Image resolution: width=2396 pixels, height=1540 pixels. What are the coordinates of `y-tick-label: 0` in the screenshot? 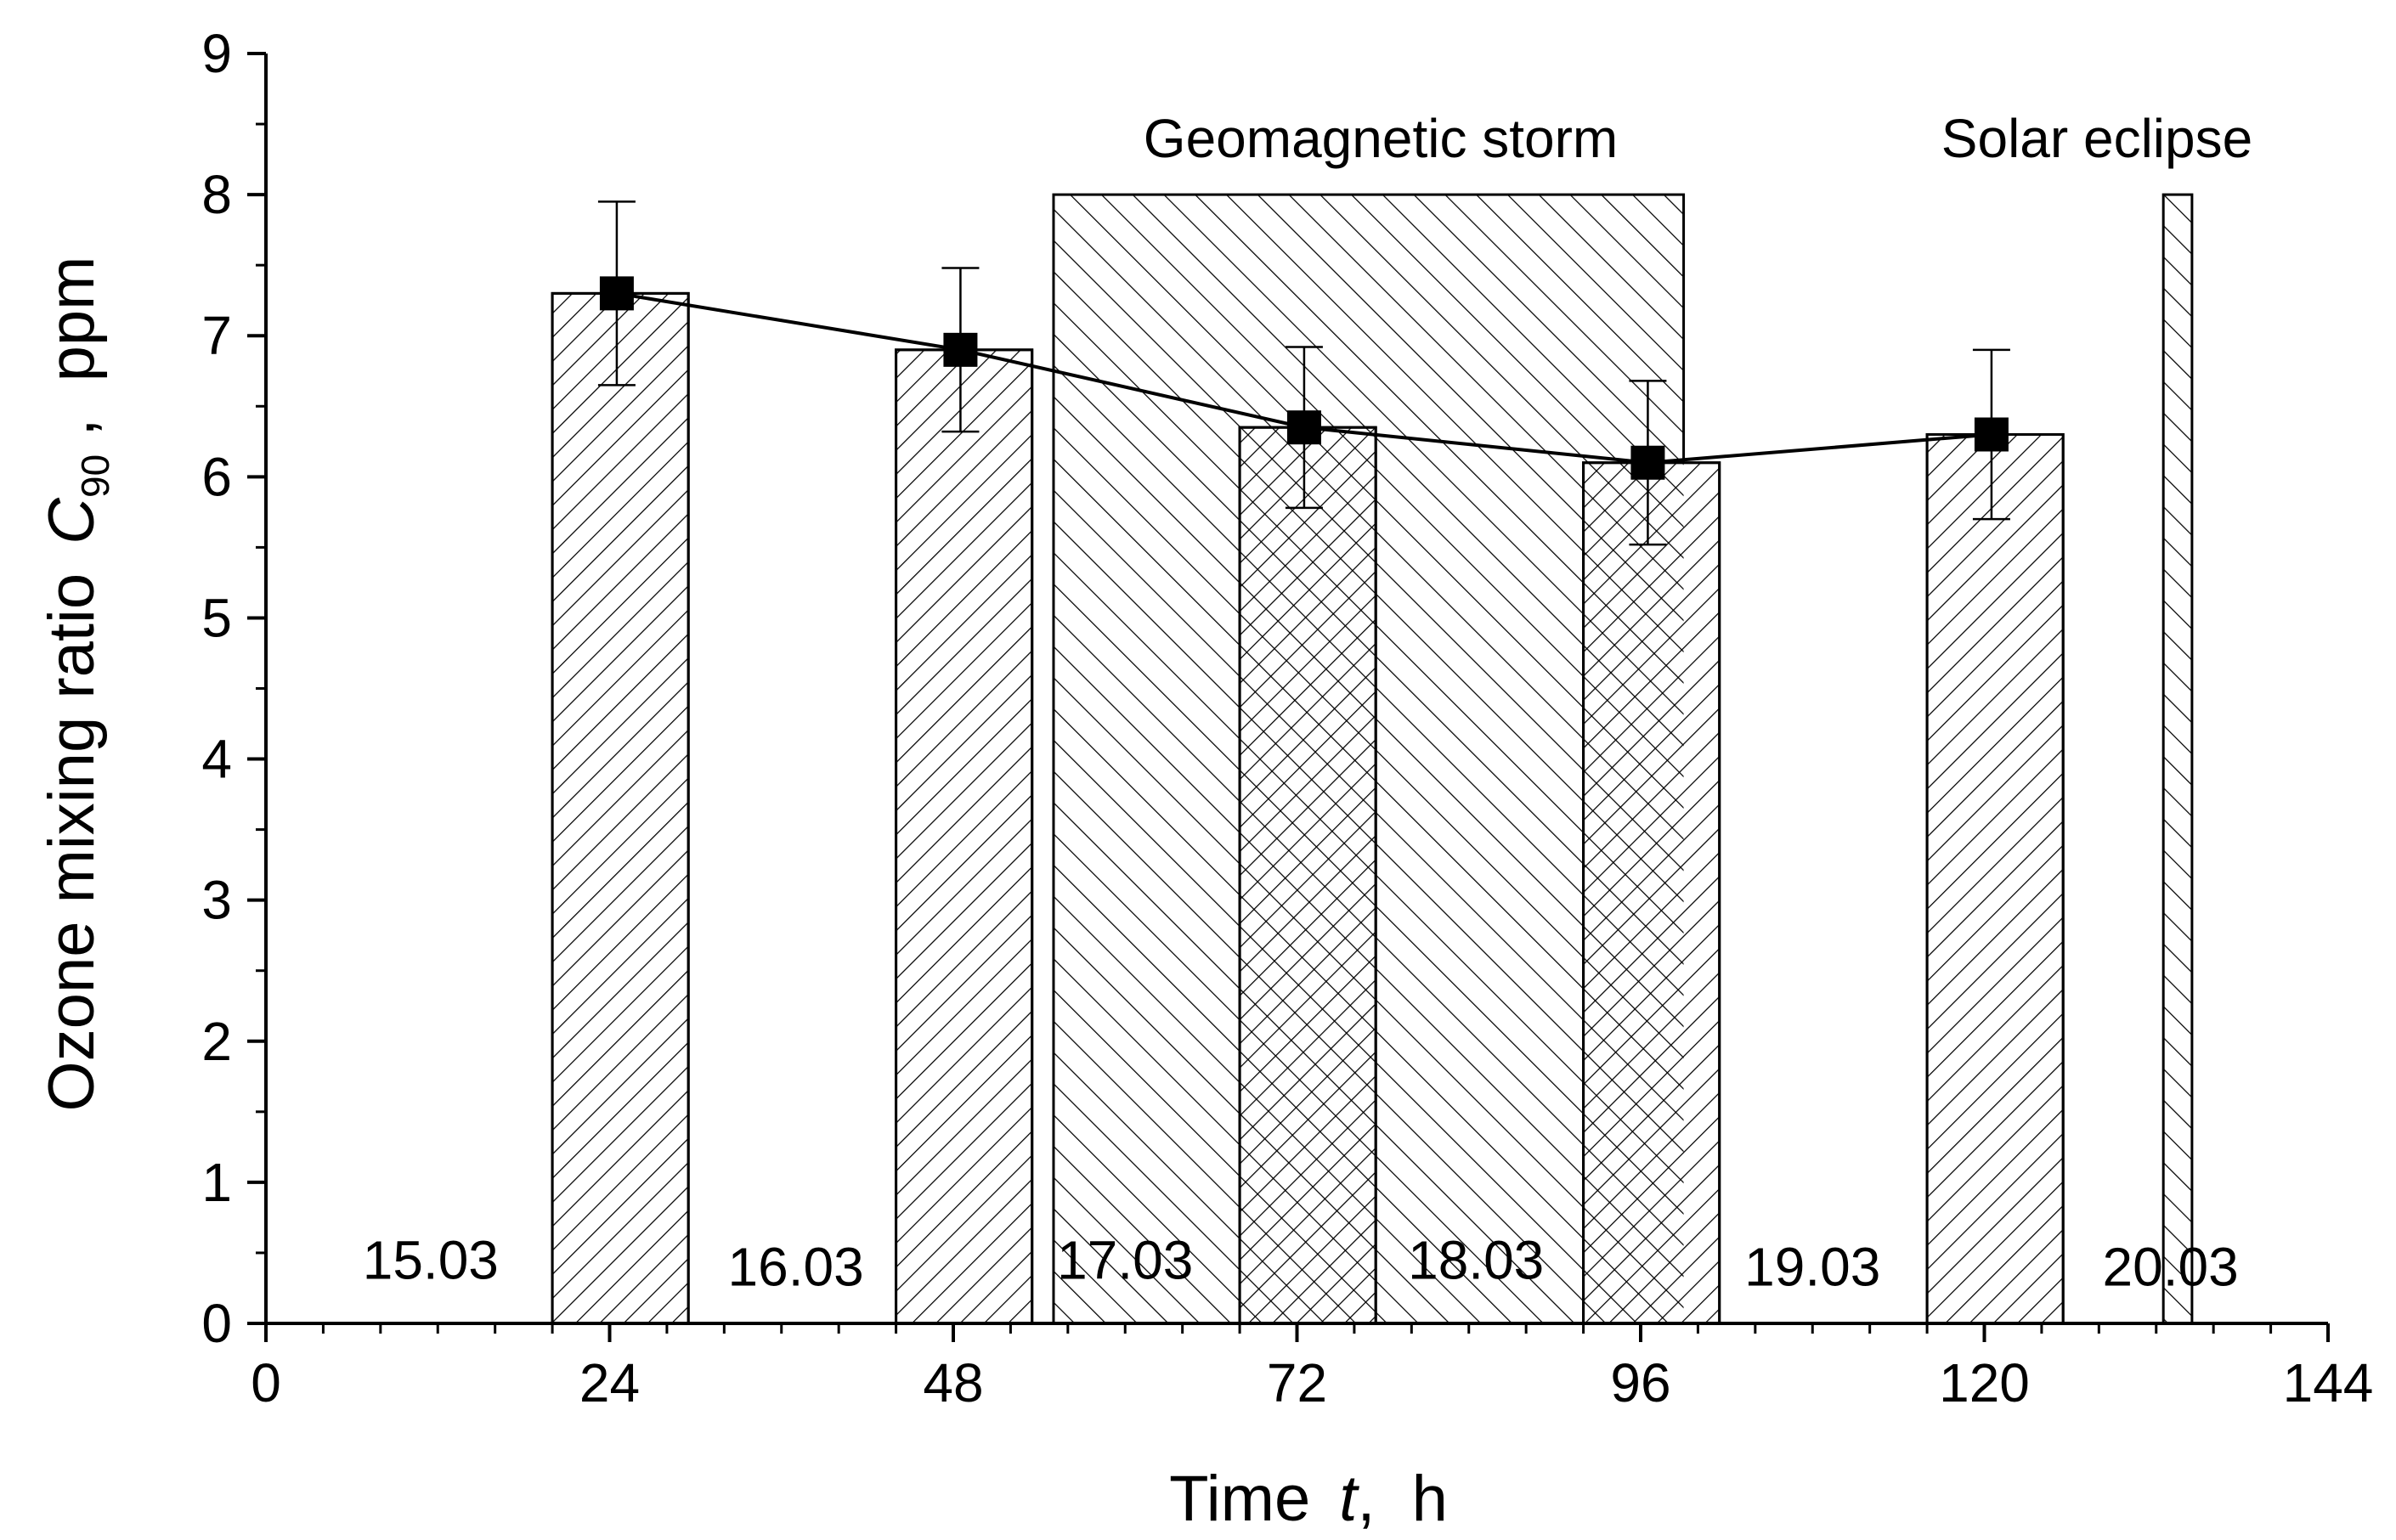 It's located at (216, 1323).